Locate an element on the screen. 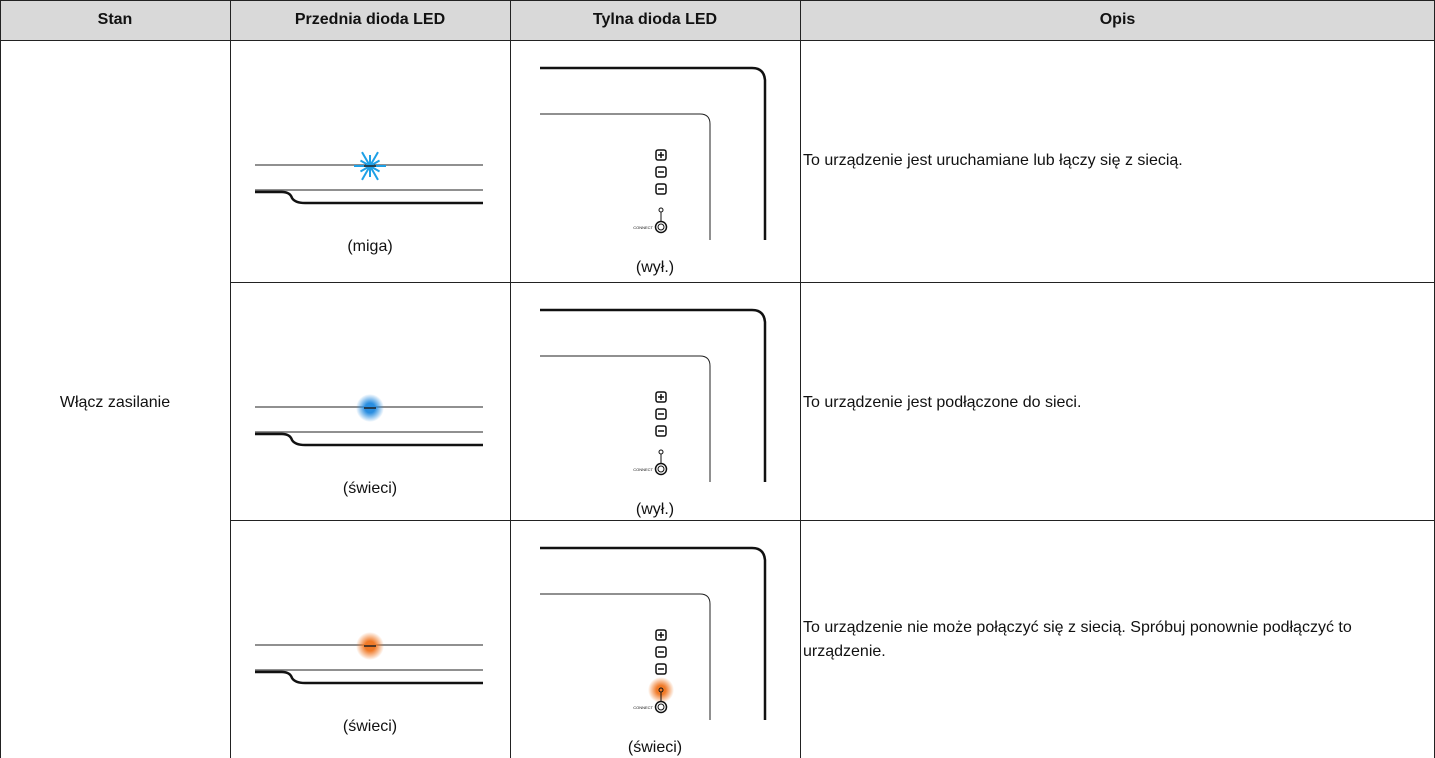 Image resolution: width=1435 pixels, height=758 pixels. state-cell: Włącz zasilanie is located at coordinates (115, 402).